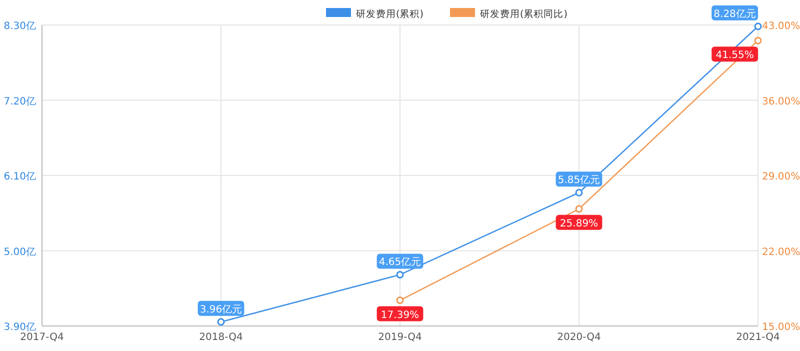 The width and height of the screenshot is (800, 351). What do you see at coordinates (781, 177) in the screenshot?
I see `y2-tick-label: 29.00%` at bounding box center [781, 177].